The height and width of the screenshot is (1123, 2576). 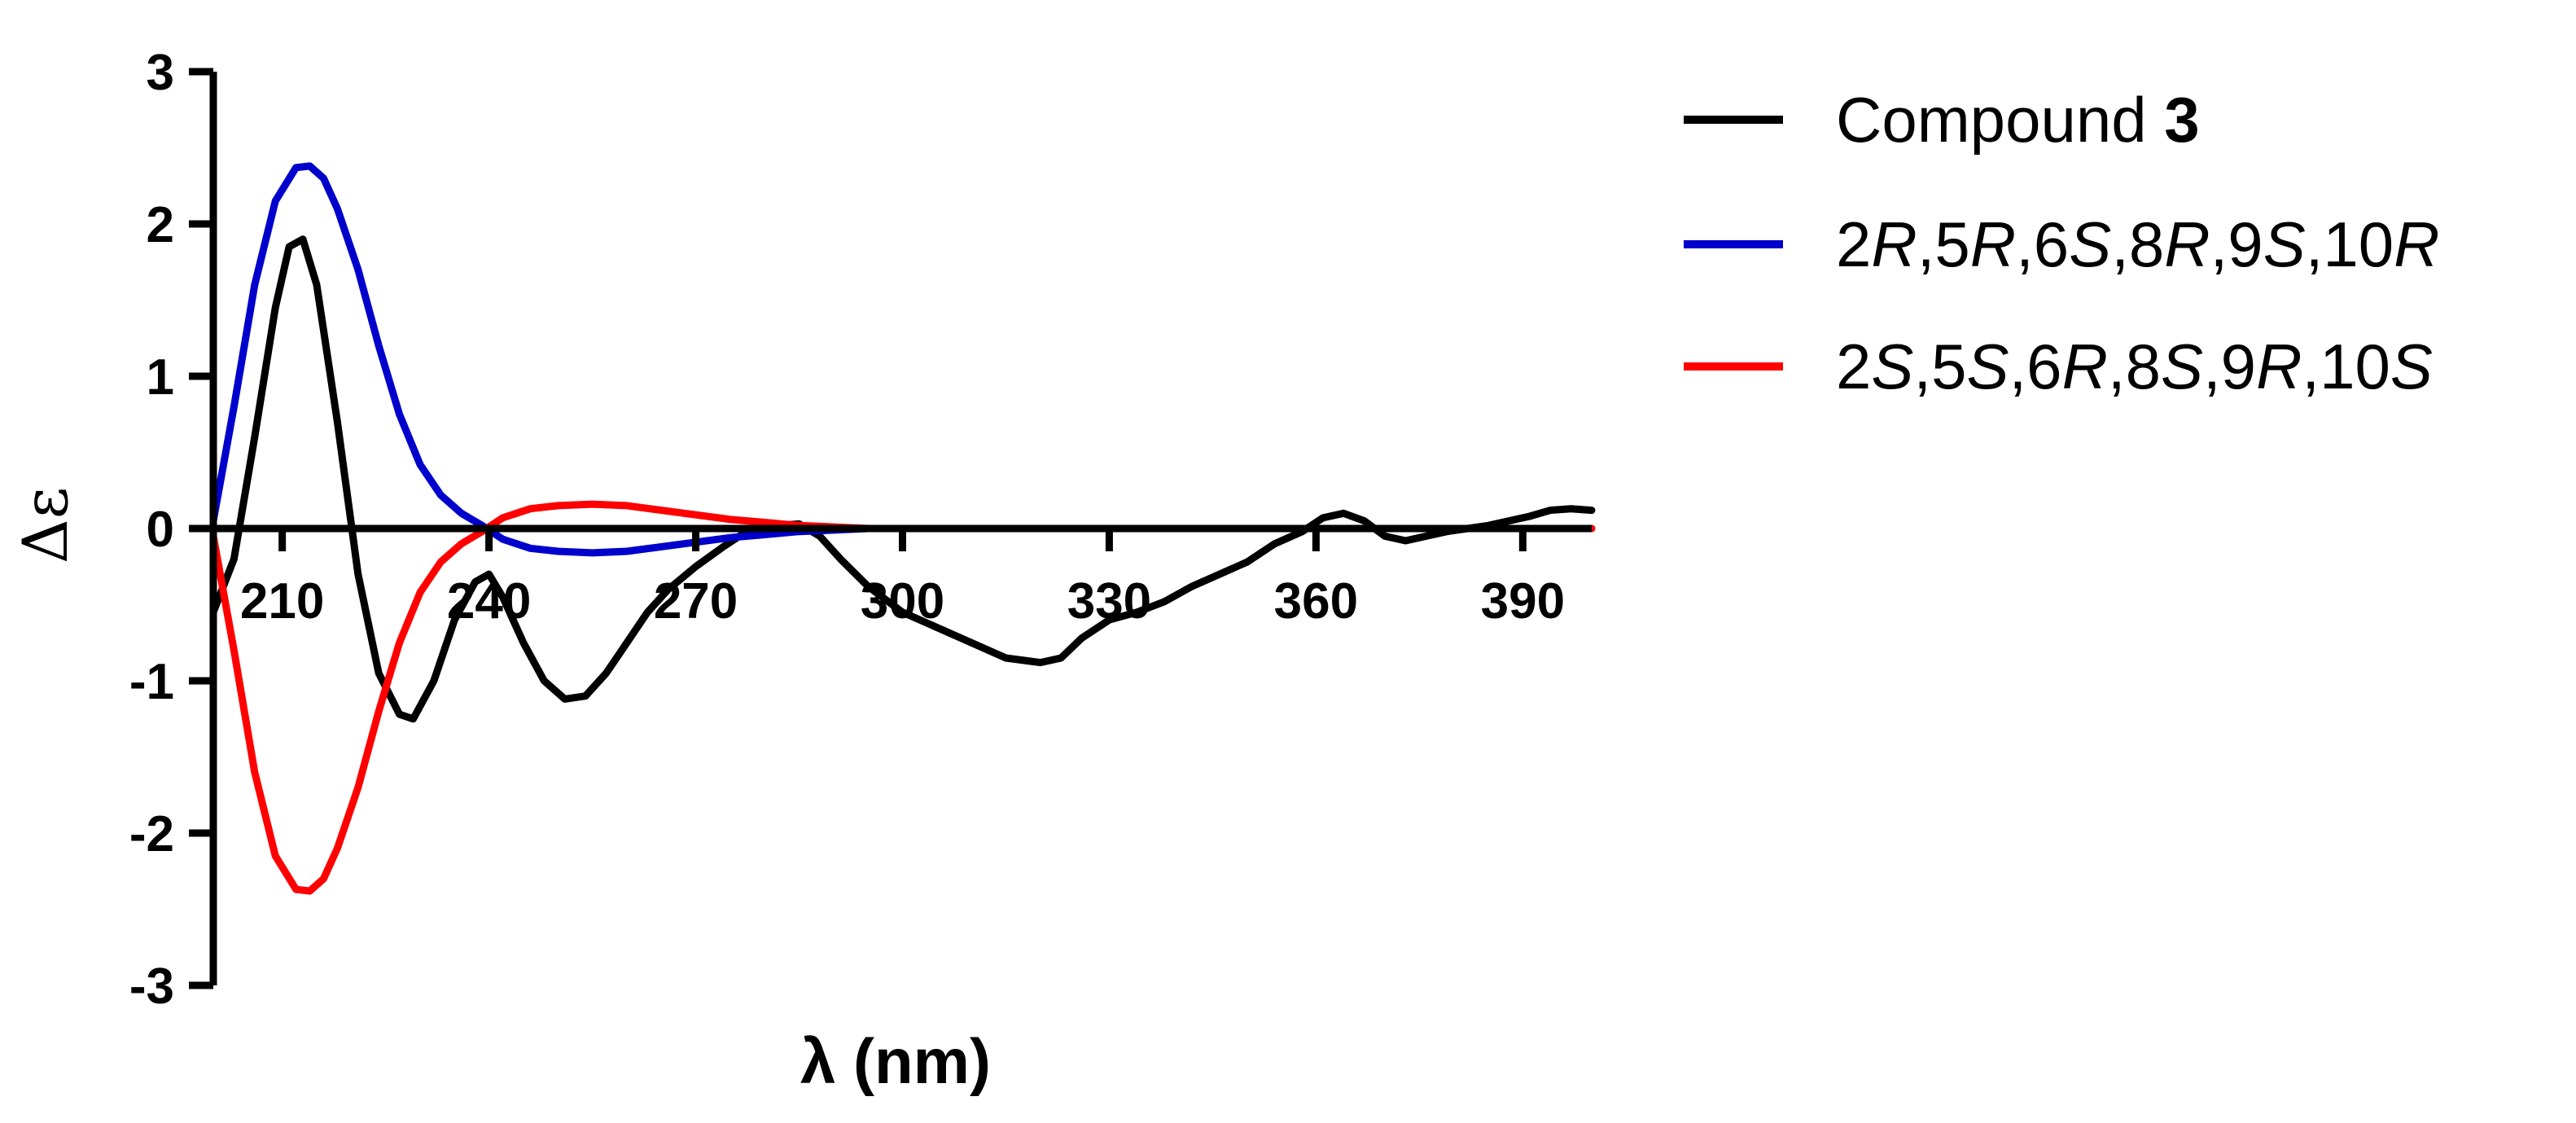 I want to click on x-tick-label: 360, so click(x=1316, y=601).